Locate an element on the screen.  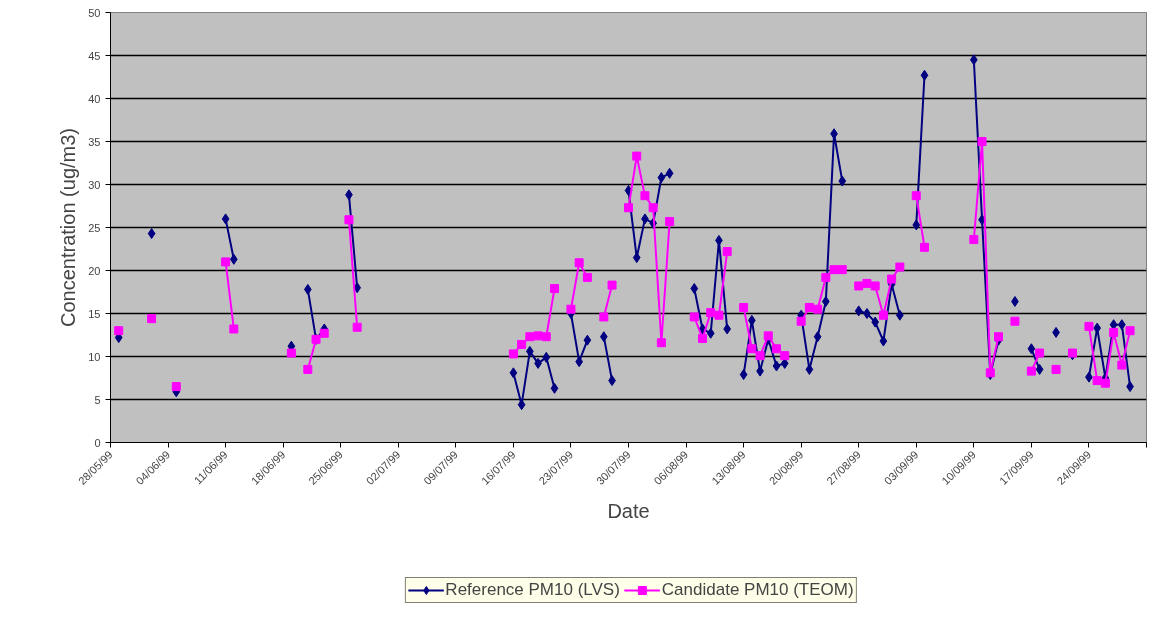
y-tick-label: 20 is located at coordinates (94, 270).